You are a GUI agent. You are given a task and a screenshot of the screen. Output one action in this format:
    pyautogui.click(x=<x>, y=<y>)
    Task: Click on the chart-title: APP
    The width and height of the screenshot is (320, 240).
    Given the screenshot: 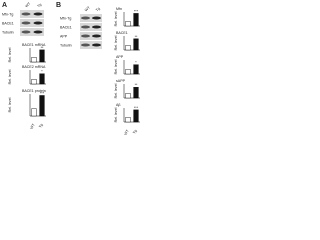 What is the action you would take?
    pyautogui.click(x=120, y=57)
    